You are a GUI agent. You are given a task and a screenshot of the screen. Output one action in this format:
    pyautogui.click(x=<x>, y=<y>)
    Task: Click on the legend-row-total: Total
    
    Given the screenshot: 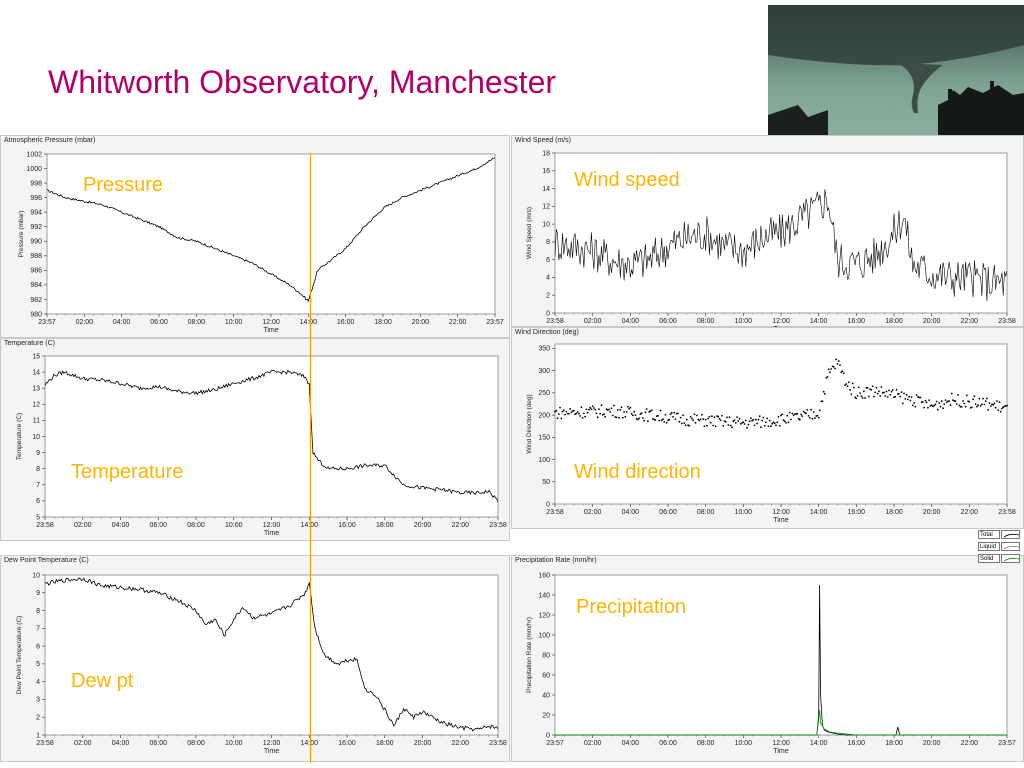 What is the action you would take?
    pyautogui.click(x=1000, y=535)
    